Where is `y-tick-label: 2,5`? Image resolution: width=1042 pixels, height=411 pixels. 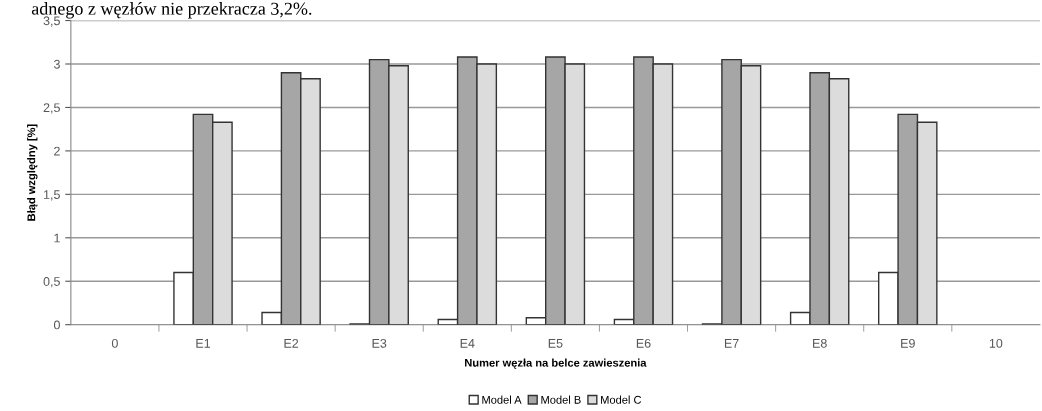
y-tick-label: 2,5 is located at coordinates (51, 108).